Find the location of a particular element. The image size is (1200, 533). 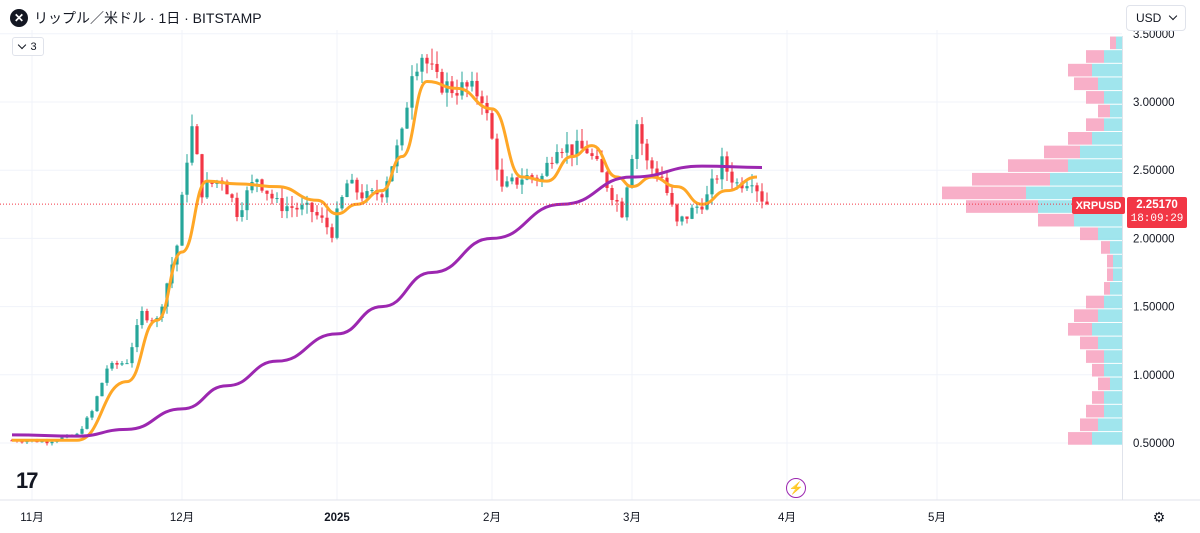

close-circle-icon: ✕ is located at coordinates (19, 18).